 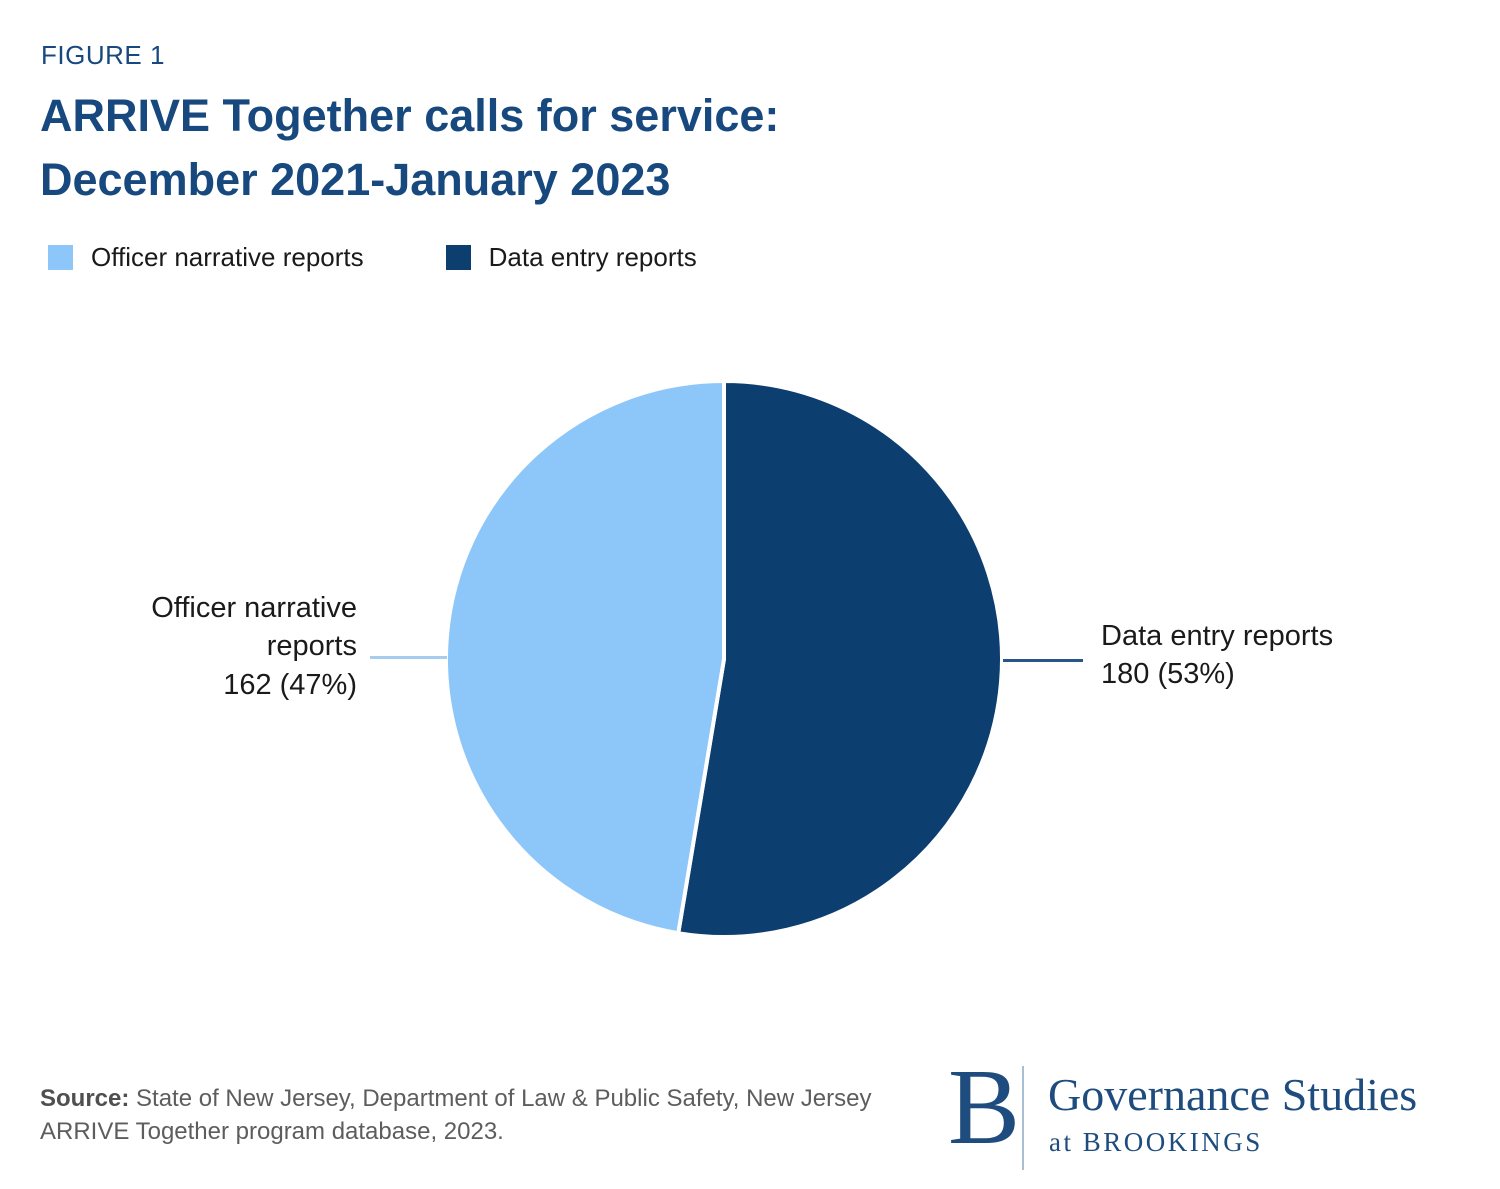 I want to click on legend-swatch-officer-narrative-icon, so click(x=60, y=257).